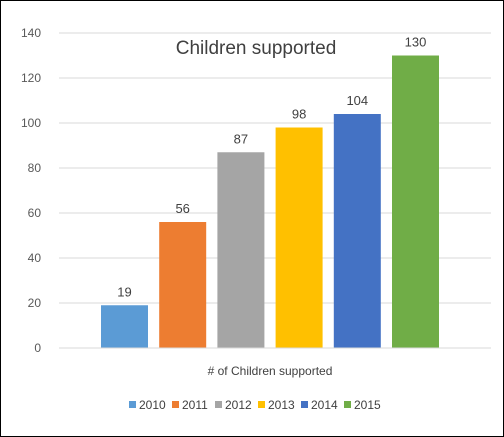  I want to click on data-label-2015: 130, so click(416, 42).